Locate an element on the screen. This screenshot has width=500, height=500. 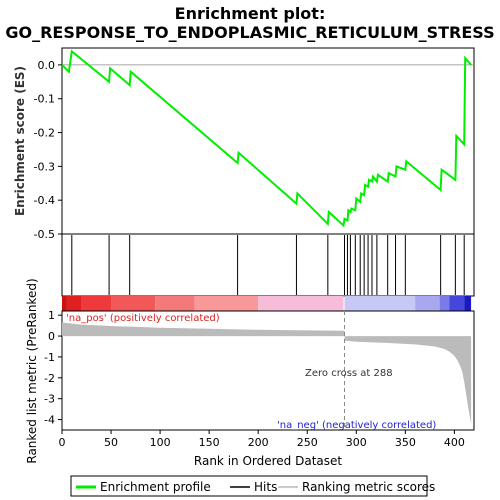
es-tick-label: -0.3 is located at coordinates (44, 166).